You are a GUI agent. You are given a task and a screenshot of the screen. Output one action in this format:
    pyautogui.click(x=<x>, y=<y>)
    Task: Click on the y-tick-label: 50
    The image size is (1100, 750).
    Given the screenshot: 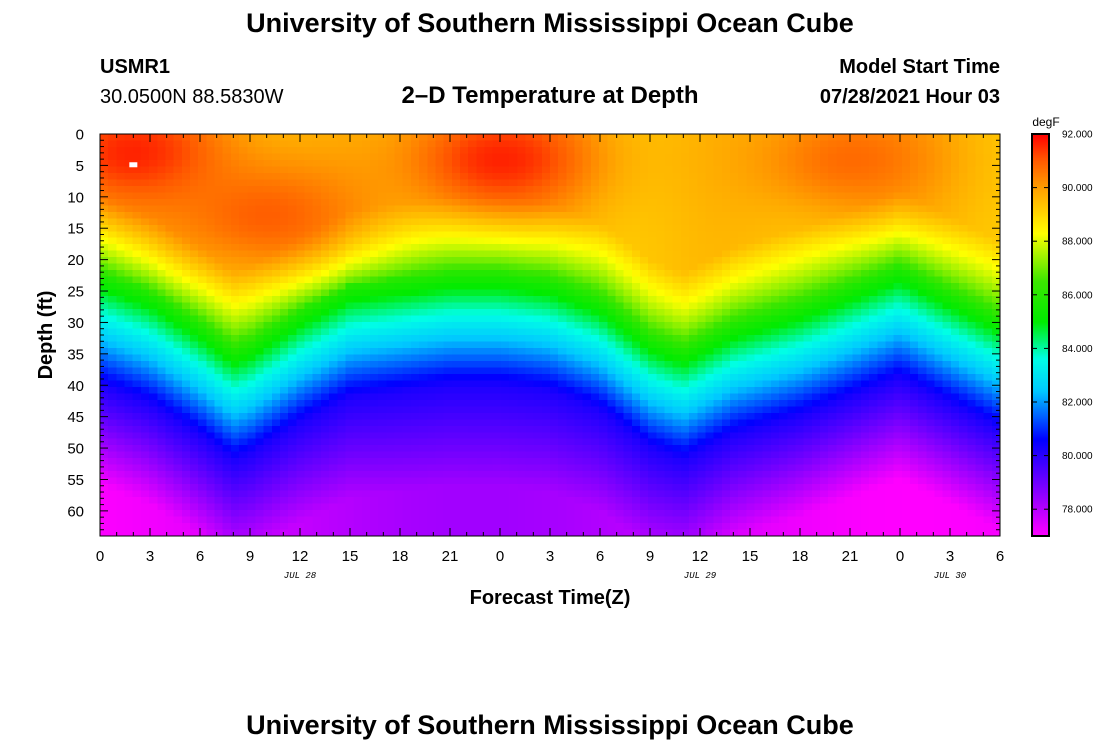 What is the action you would take?
    pyautogui.click(x=75, y=449)
    